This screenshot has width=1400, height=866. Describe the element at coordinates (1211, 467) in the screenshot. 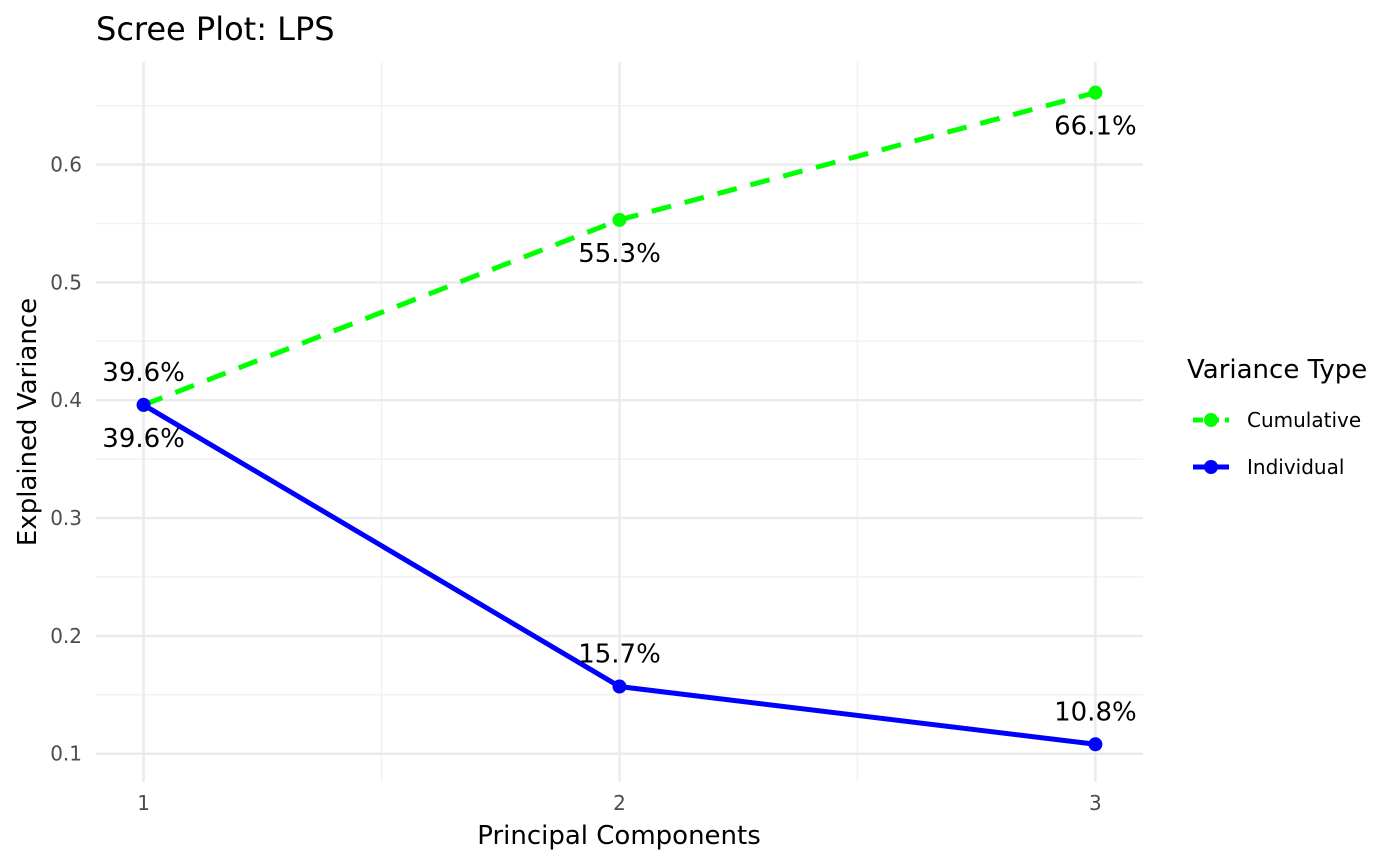

I see `individual-legend-point` at that location.